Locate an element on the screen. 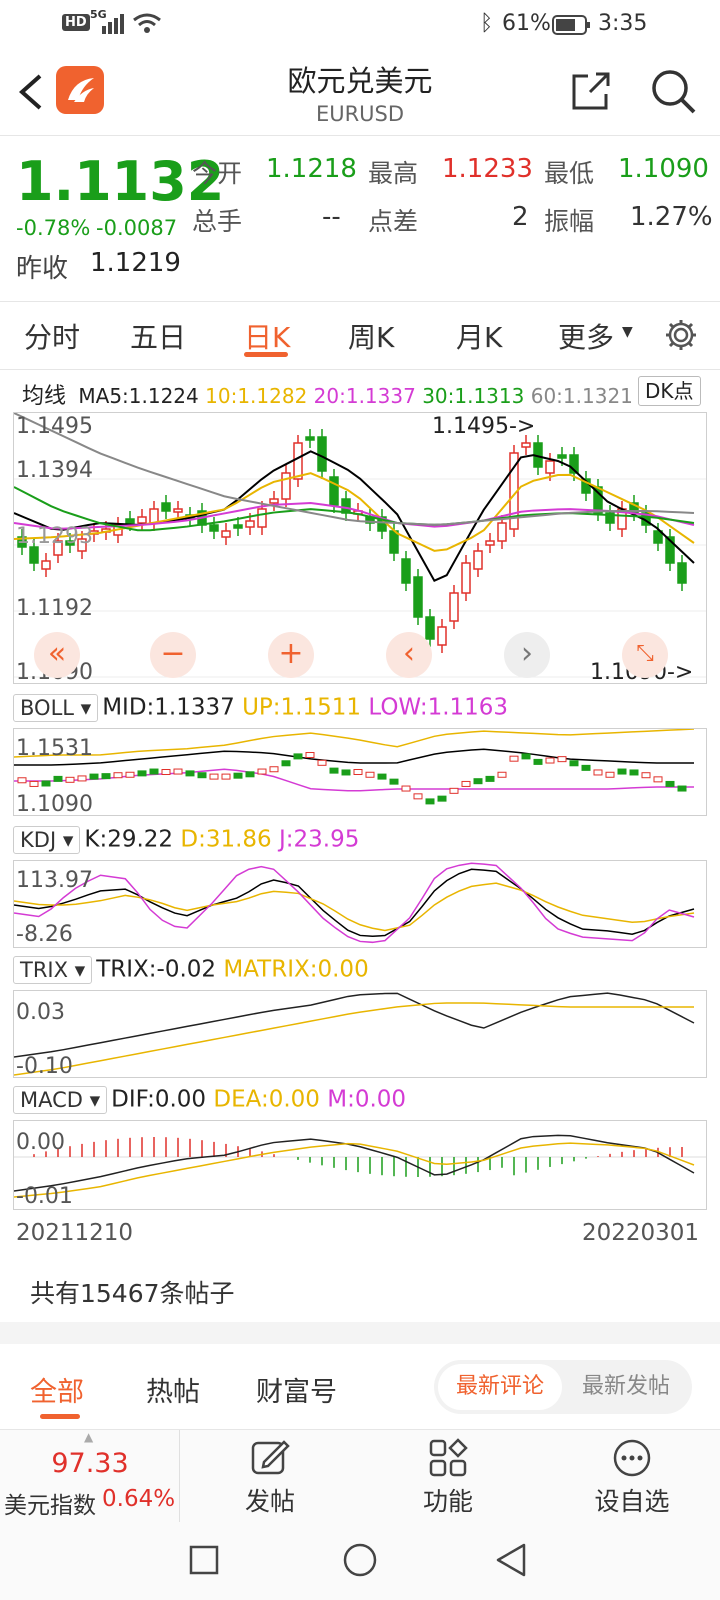 Image resolution: width=720 pixels, height=1600 pixels. zoom-in-button: + is located at coordinates (291, 655).